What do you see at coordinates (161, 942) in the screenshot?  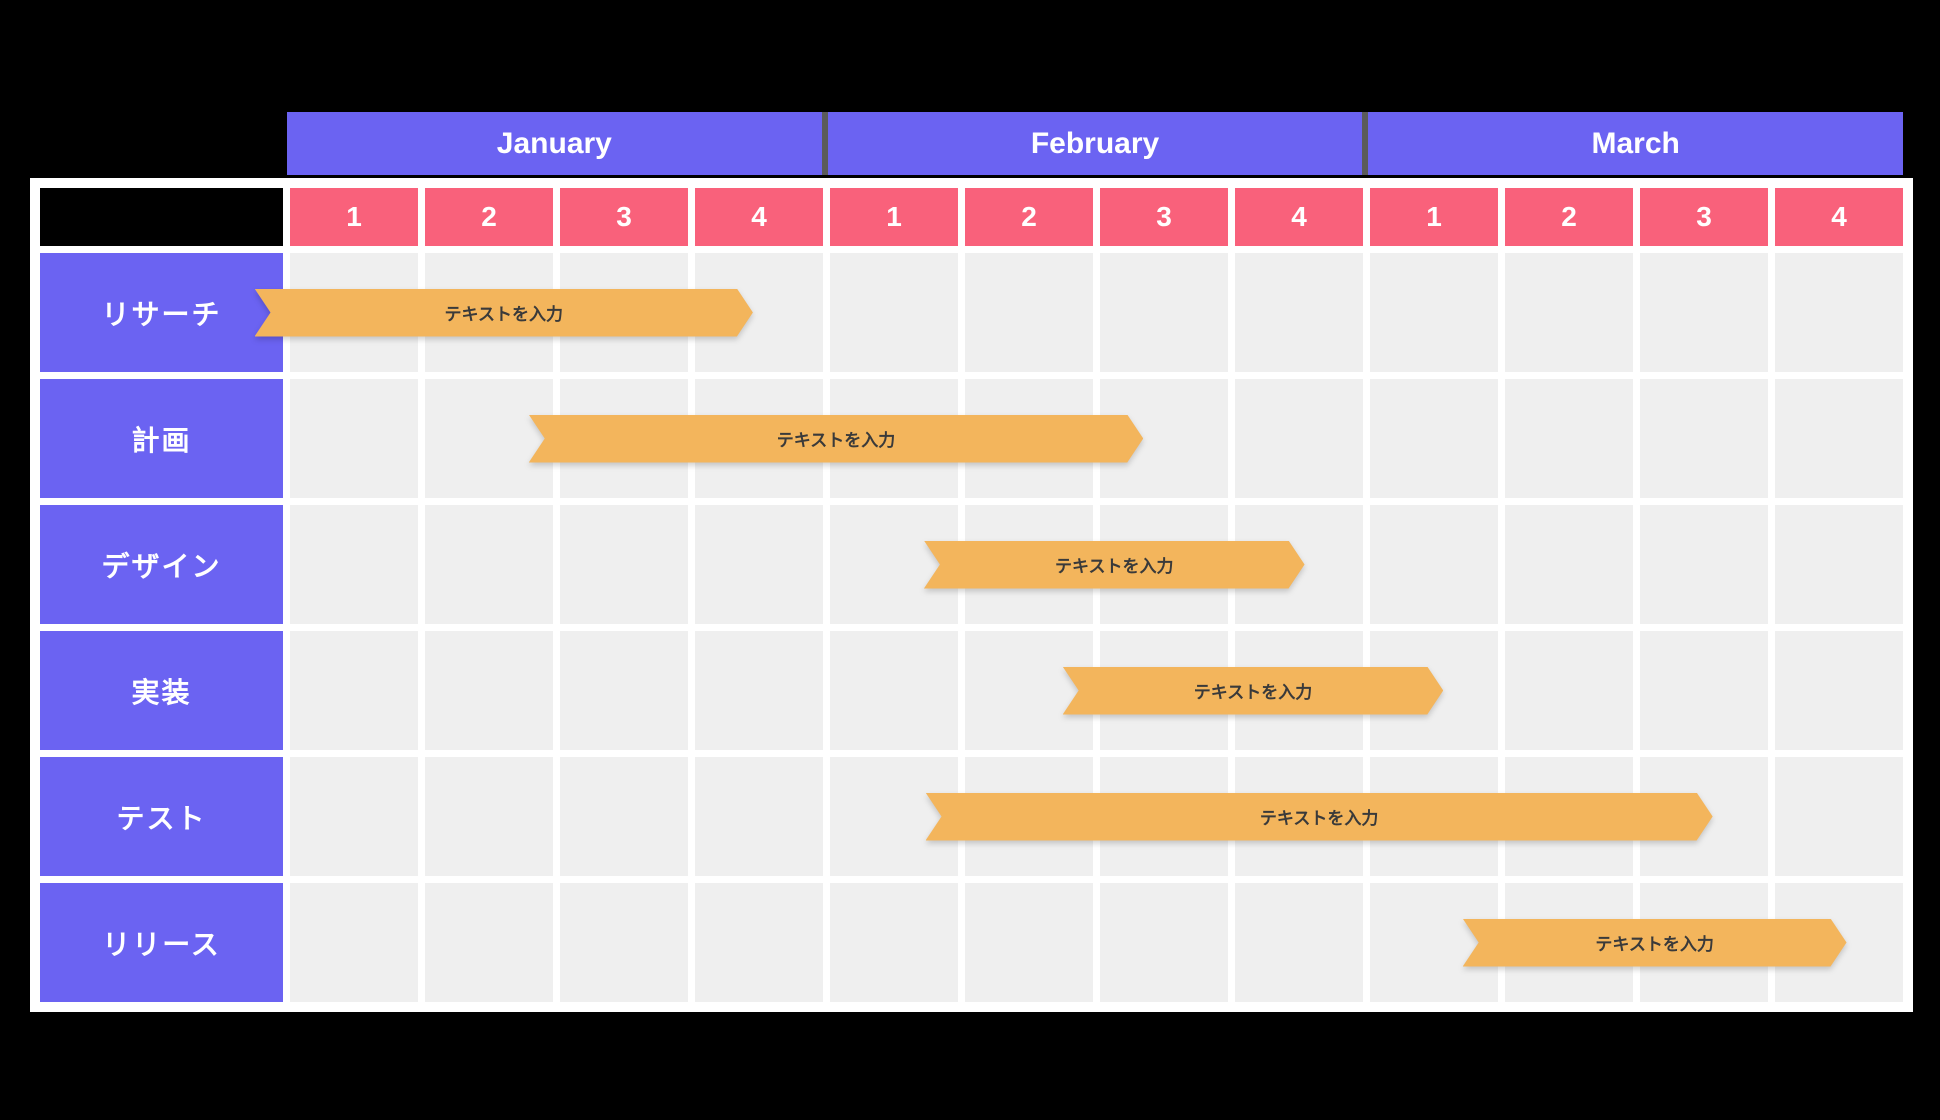 I see `task-label-6: リリース` at bounding box center [161, 942].